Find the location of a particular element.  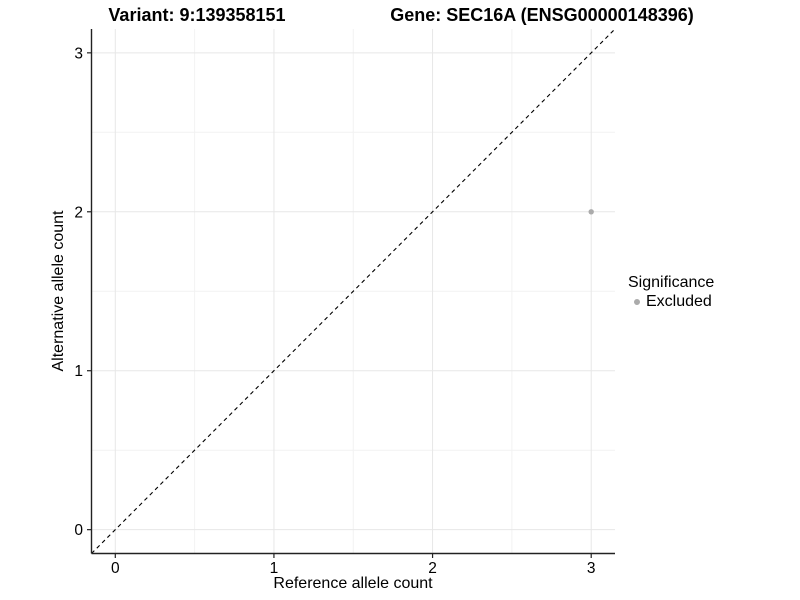

plot-title-variant: Variant: 9:139358151 is located at coordinates (197, 15).